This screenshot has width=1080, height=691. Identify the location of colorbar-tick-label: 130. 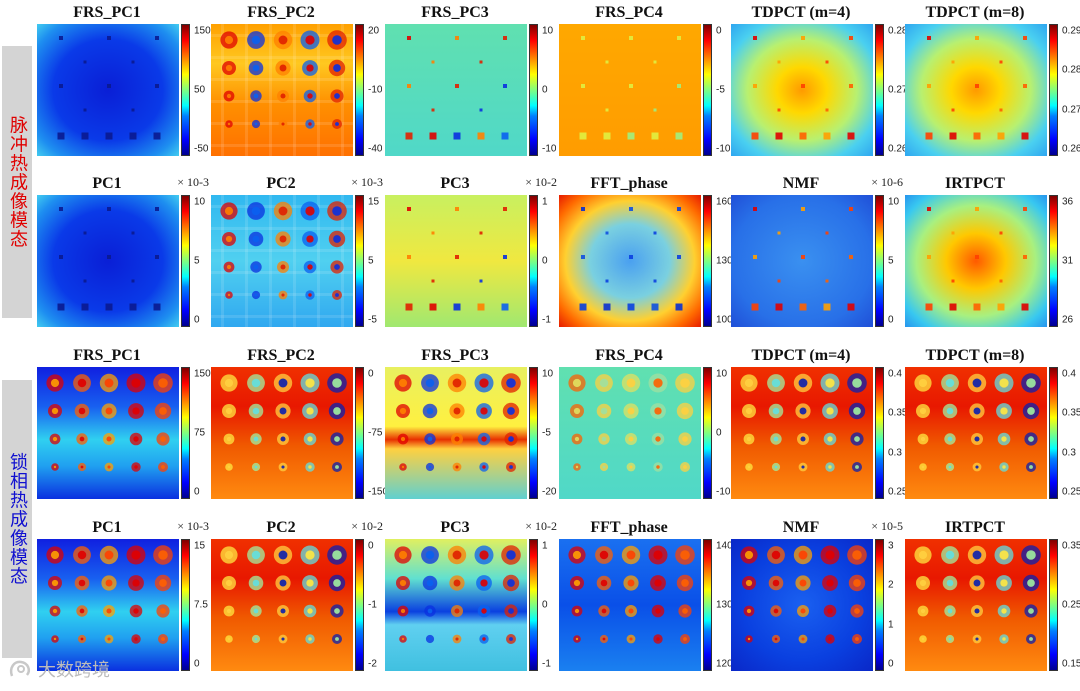
(724, 605).